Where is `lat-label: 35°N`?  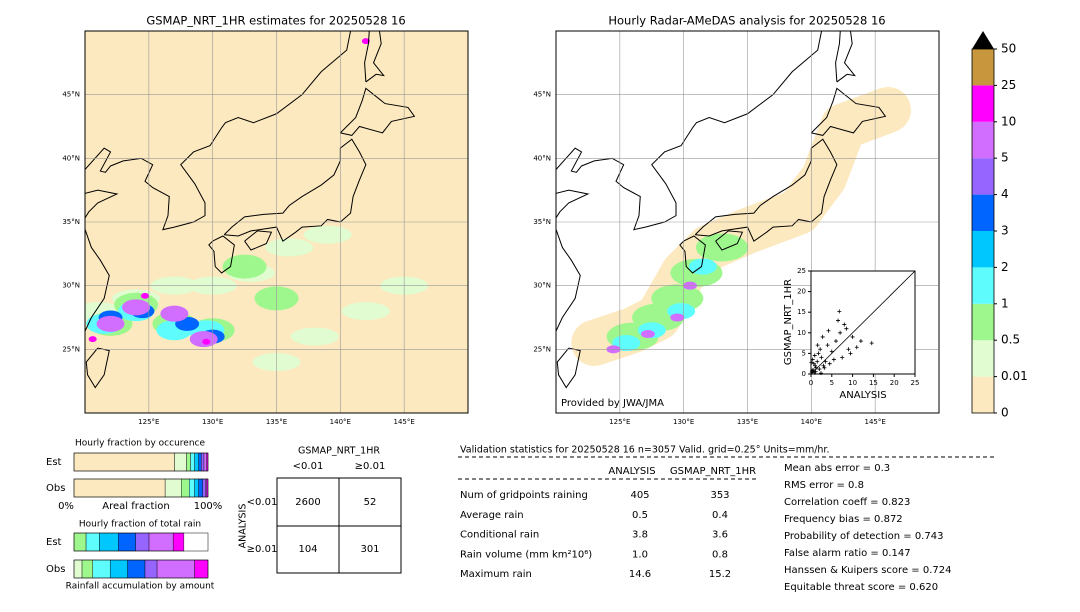
lat-label: 35°N is located at coordinates (542, 222).